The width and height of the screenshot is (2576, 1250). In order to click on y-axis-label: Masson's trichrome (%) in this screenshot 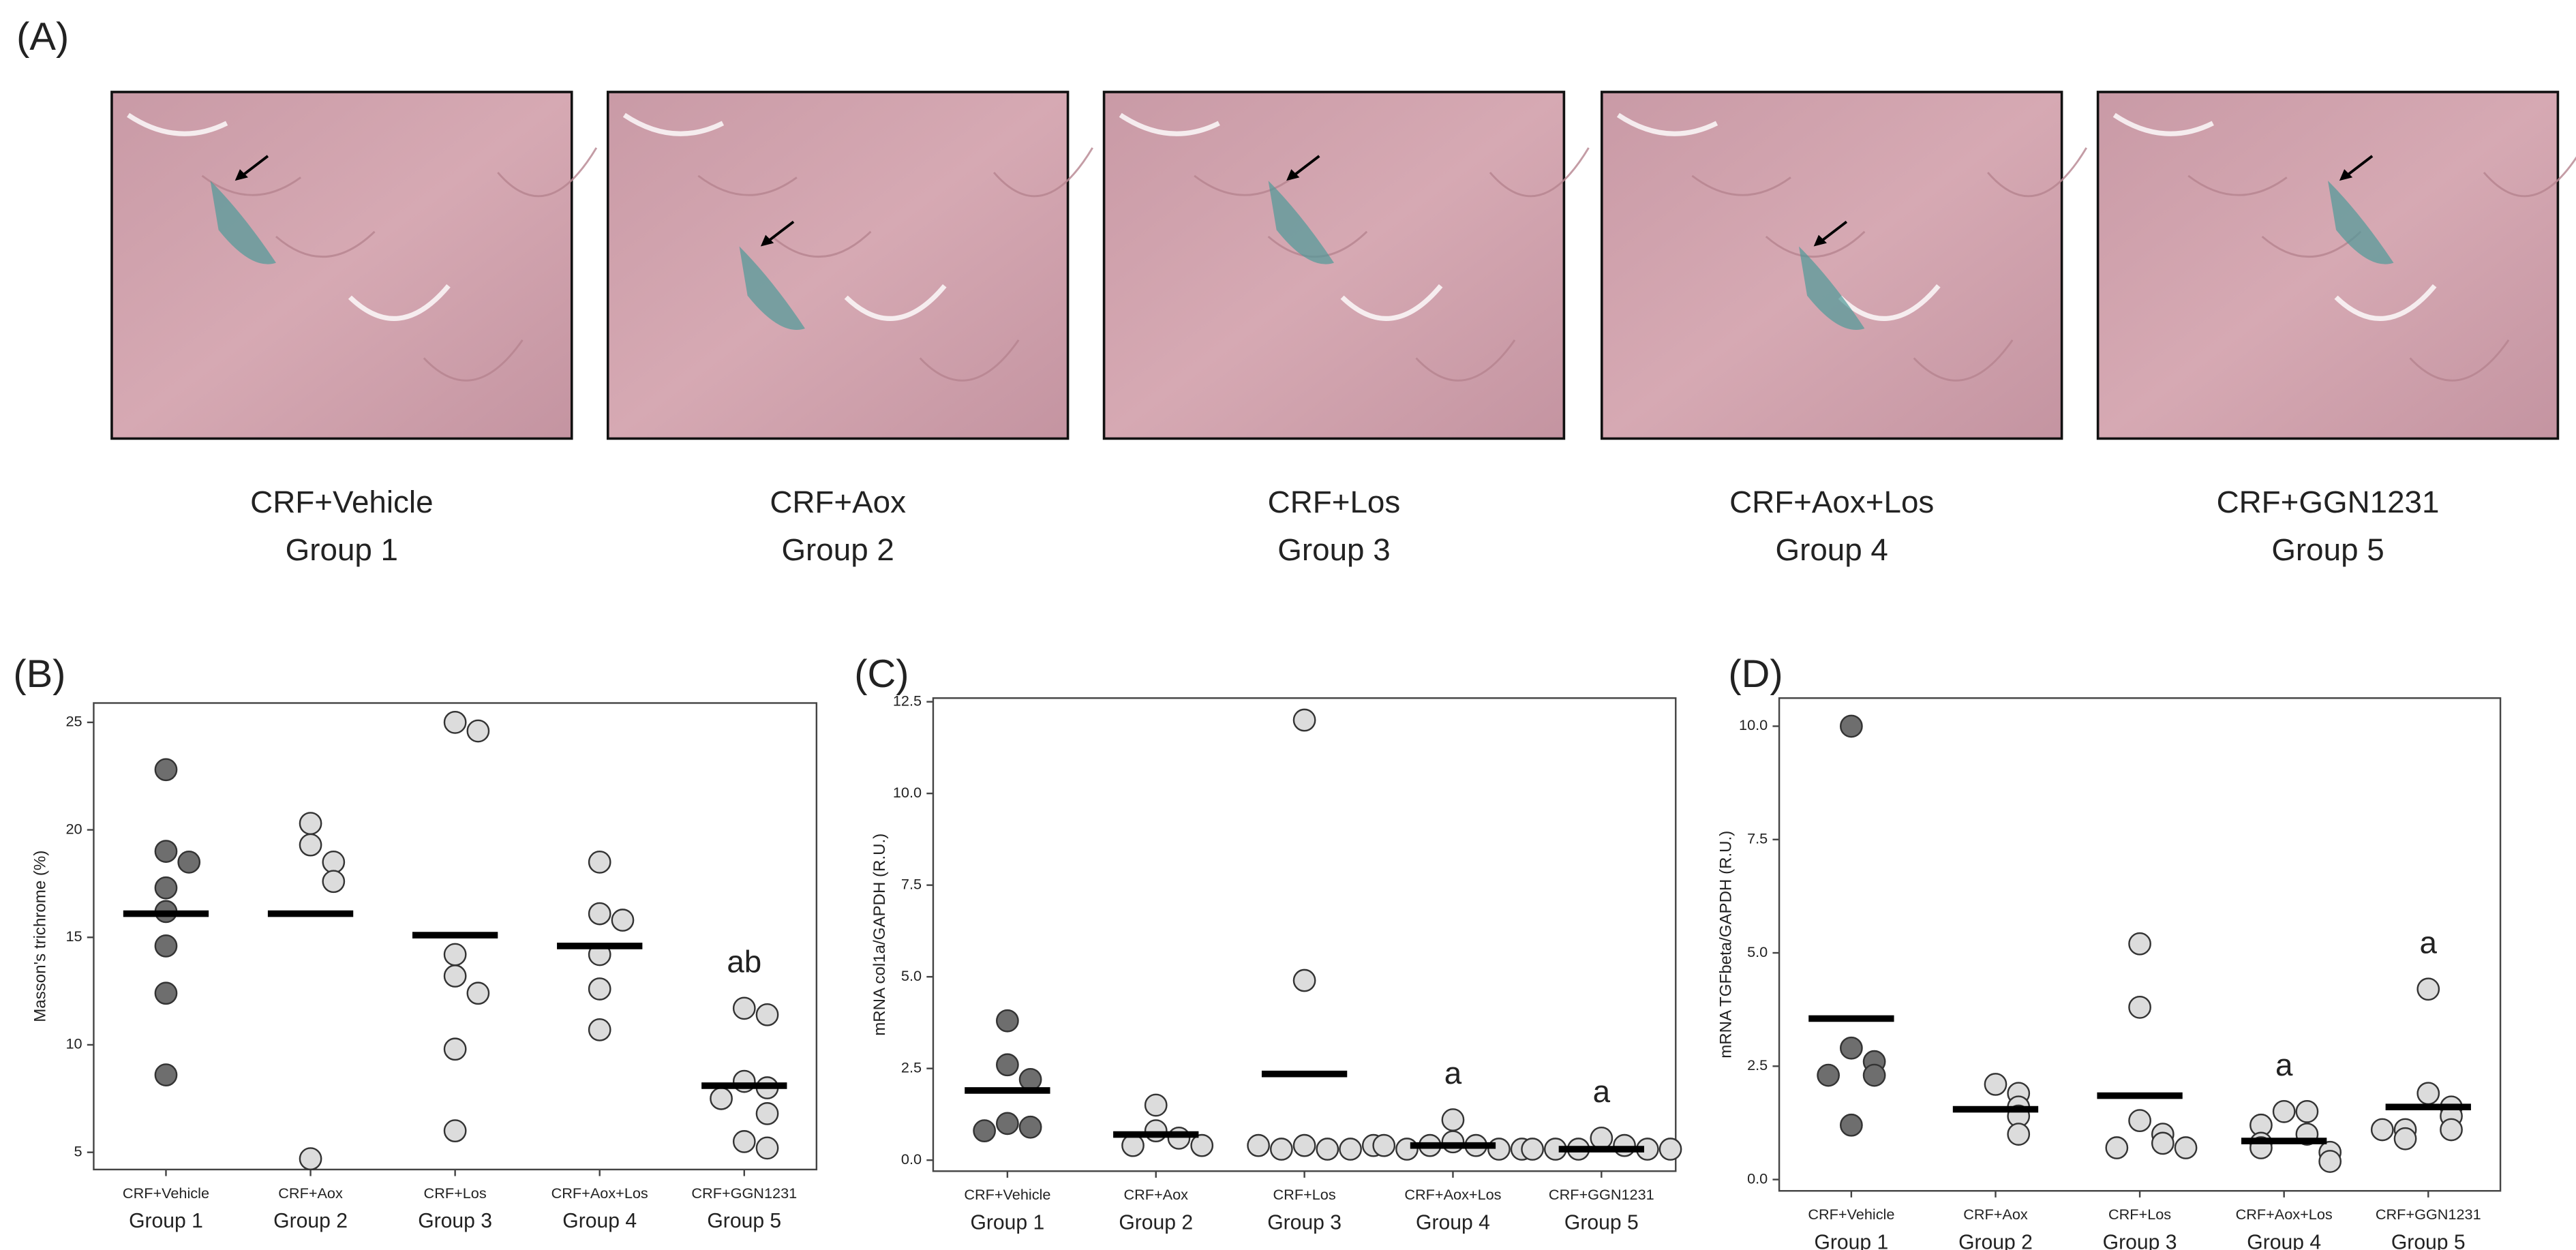, I will do `click(41, 936)`.